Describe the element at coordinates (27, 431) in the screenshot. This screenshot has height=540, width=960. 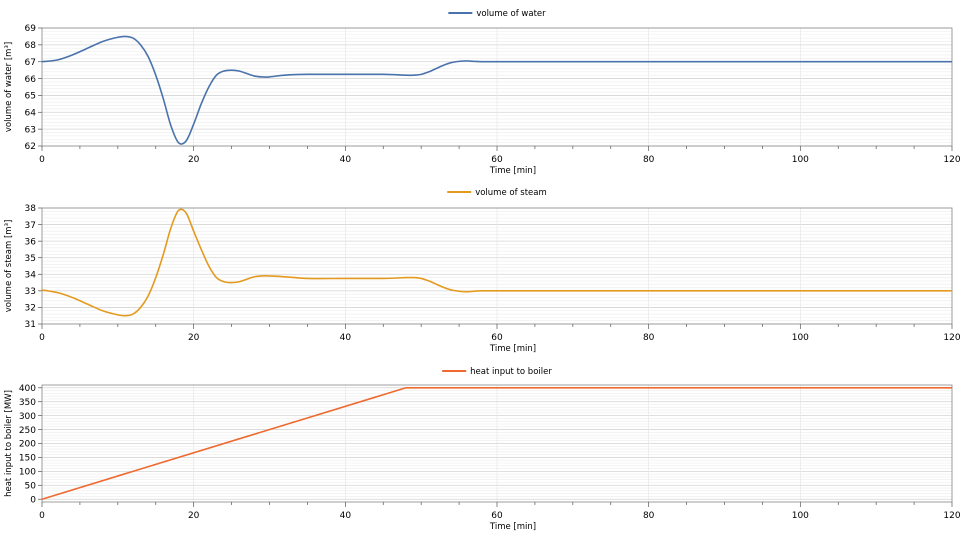
I see `y-tick-label: 250` at that location.